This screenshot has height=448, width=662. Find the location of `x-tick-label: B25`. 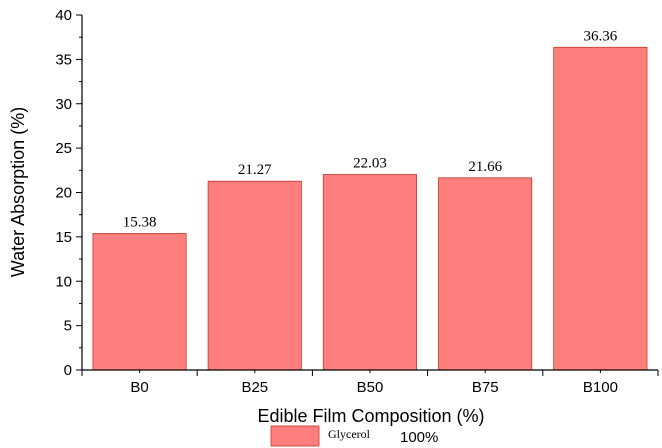

x-tick-label: B25 is located at coordinates (254, 387).